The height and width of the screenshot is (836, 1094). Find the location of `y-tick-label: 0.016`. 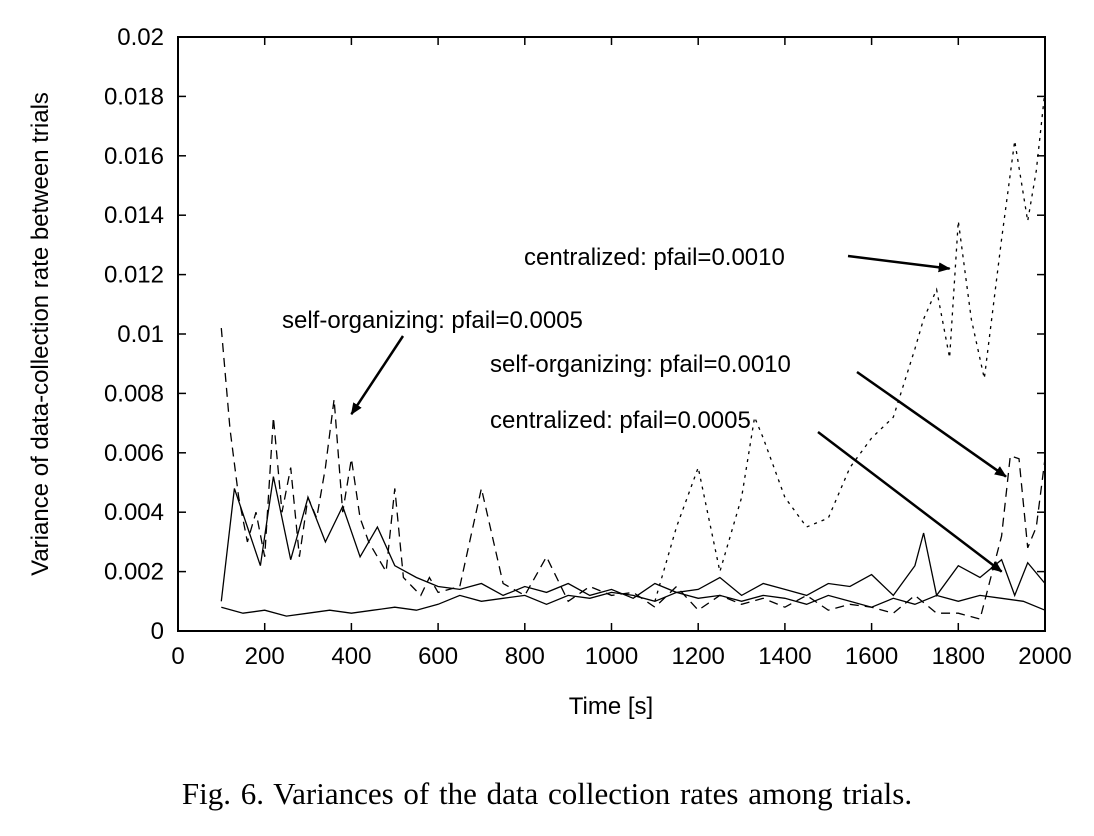

y-tick-label: 0.016 is located at coordinates (134, 156).